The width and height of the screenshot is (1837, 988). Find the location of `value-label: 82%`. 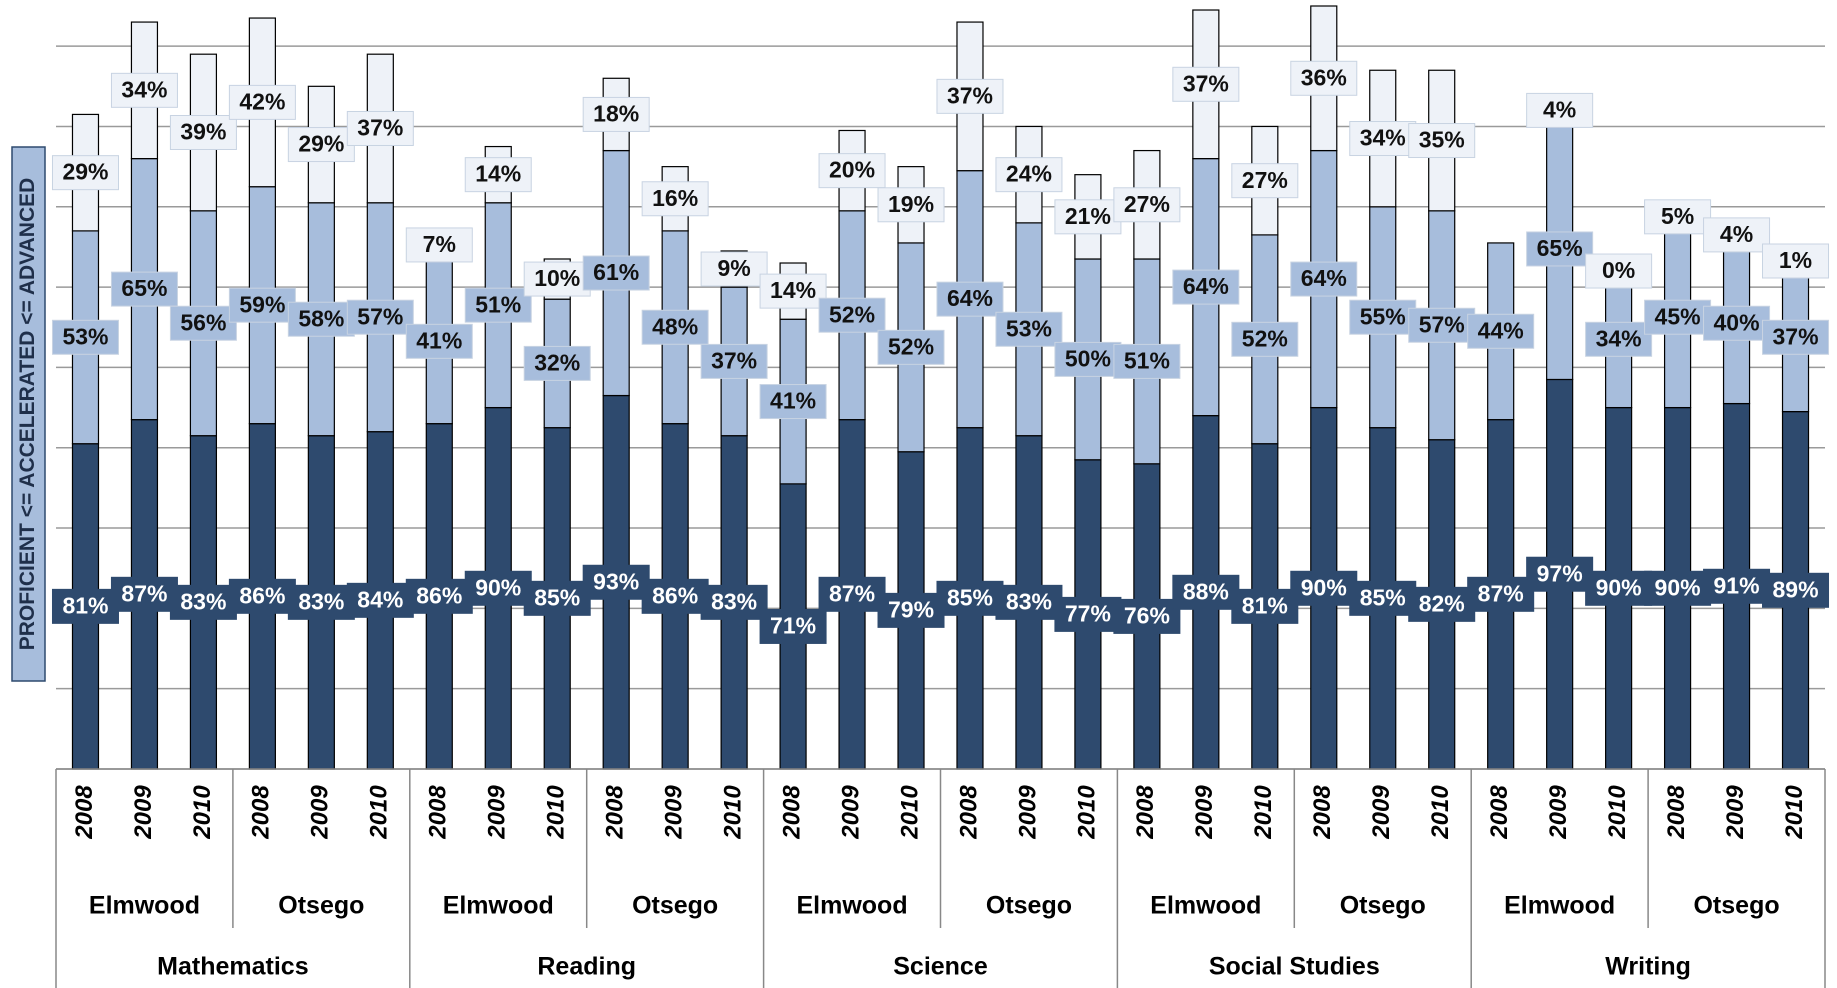

value-label: 82% is located at coordinates (1442, 603).